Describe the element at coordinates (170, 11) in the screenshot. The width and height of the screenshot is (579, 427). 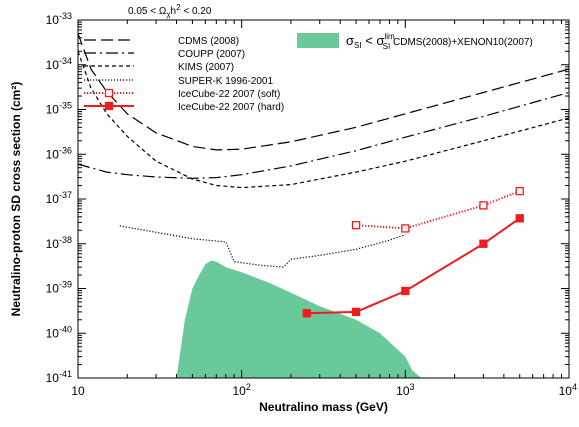
I see `condition-label: 0.05 < Ωχh2 < 0.20` at that location.